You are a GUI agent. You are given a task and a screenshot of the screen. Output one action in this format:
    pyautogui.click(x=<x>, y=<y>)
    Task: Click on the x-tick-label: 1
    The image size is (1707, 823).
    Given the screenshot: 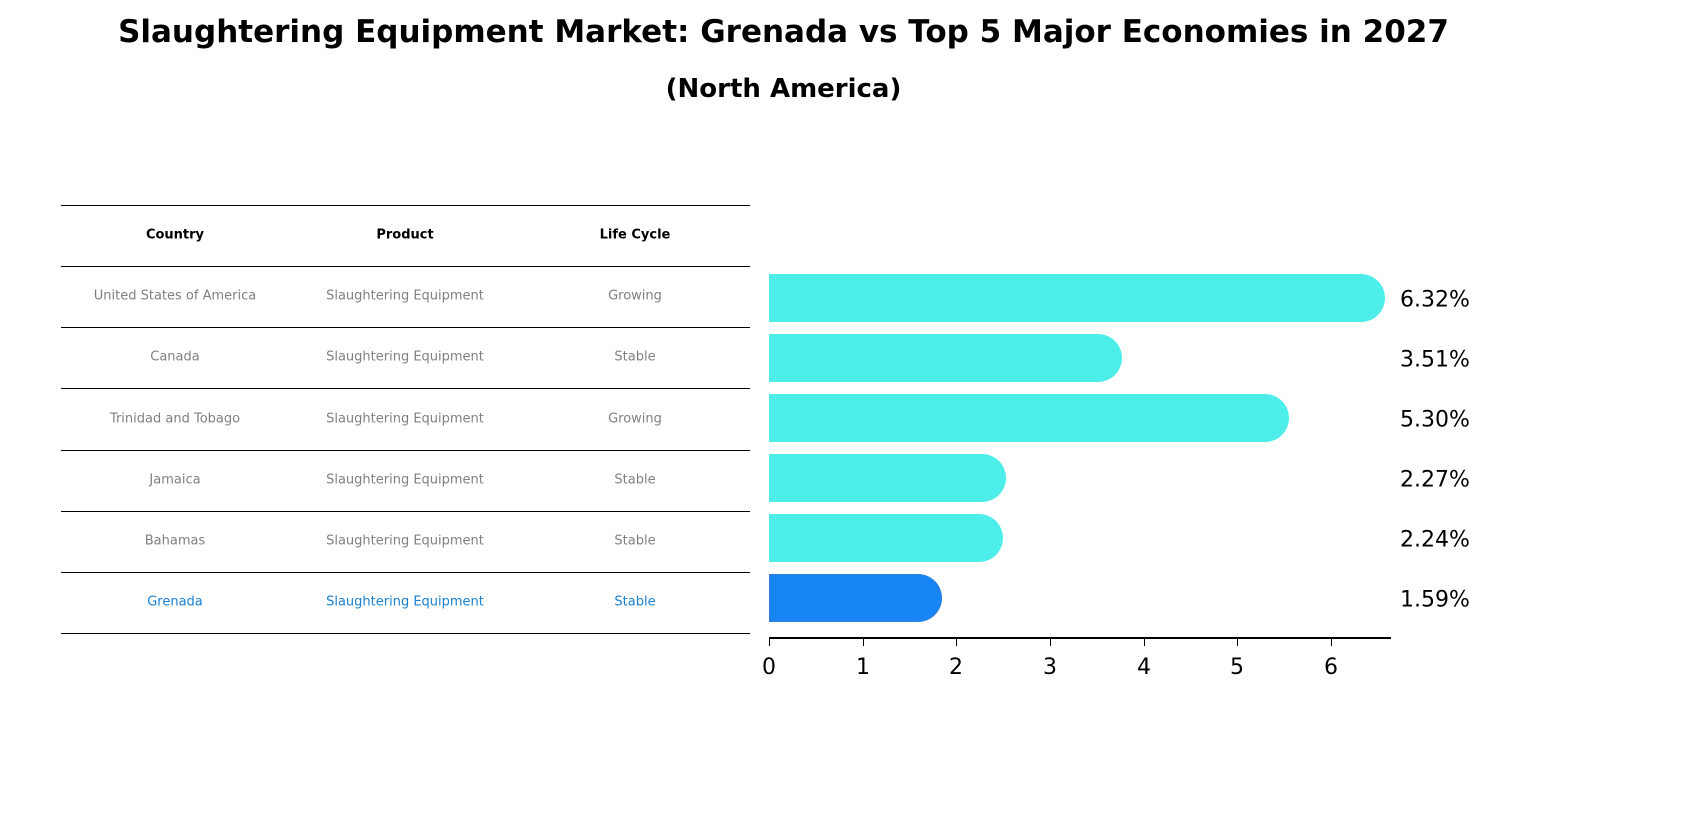 What is the action you would take?
    pyautogui.click(x=863, y=667)
    